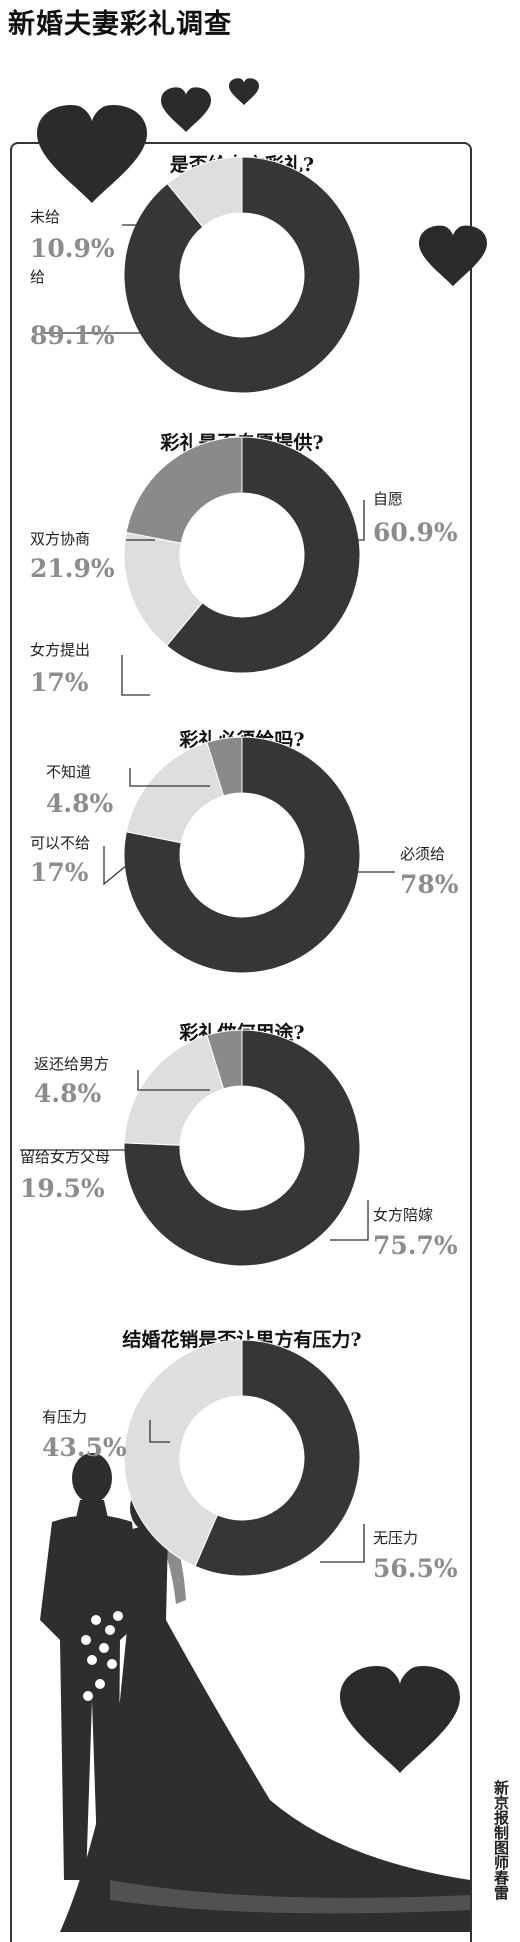 This screenshot has width=520, height=1942. What do you see at coordinates (501, 1840) in the screenshot?
I see `credit-text: 新京报制图师春雷` at bounding box center [501, 1840].